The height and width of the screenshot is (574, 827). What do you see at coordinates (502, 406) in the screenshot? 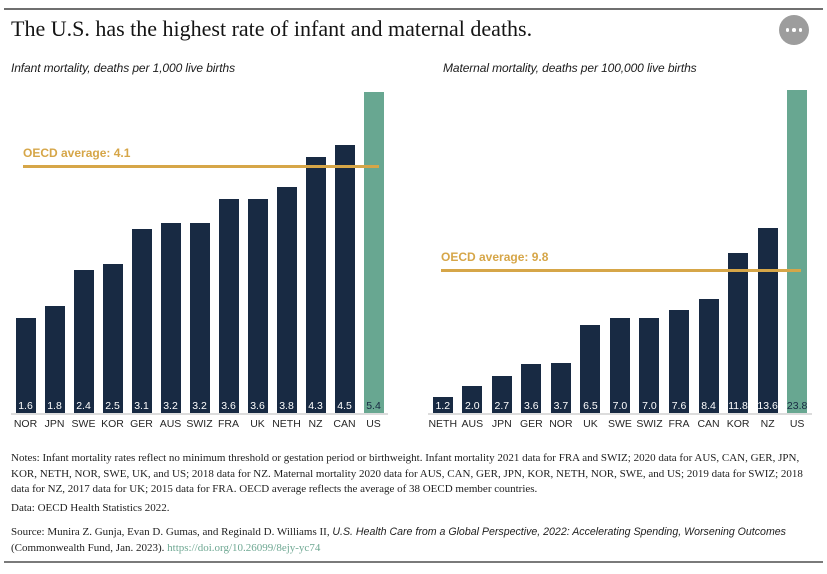
I see `bar-value-label: 2.7` at bounding box center [502, 406].